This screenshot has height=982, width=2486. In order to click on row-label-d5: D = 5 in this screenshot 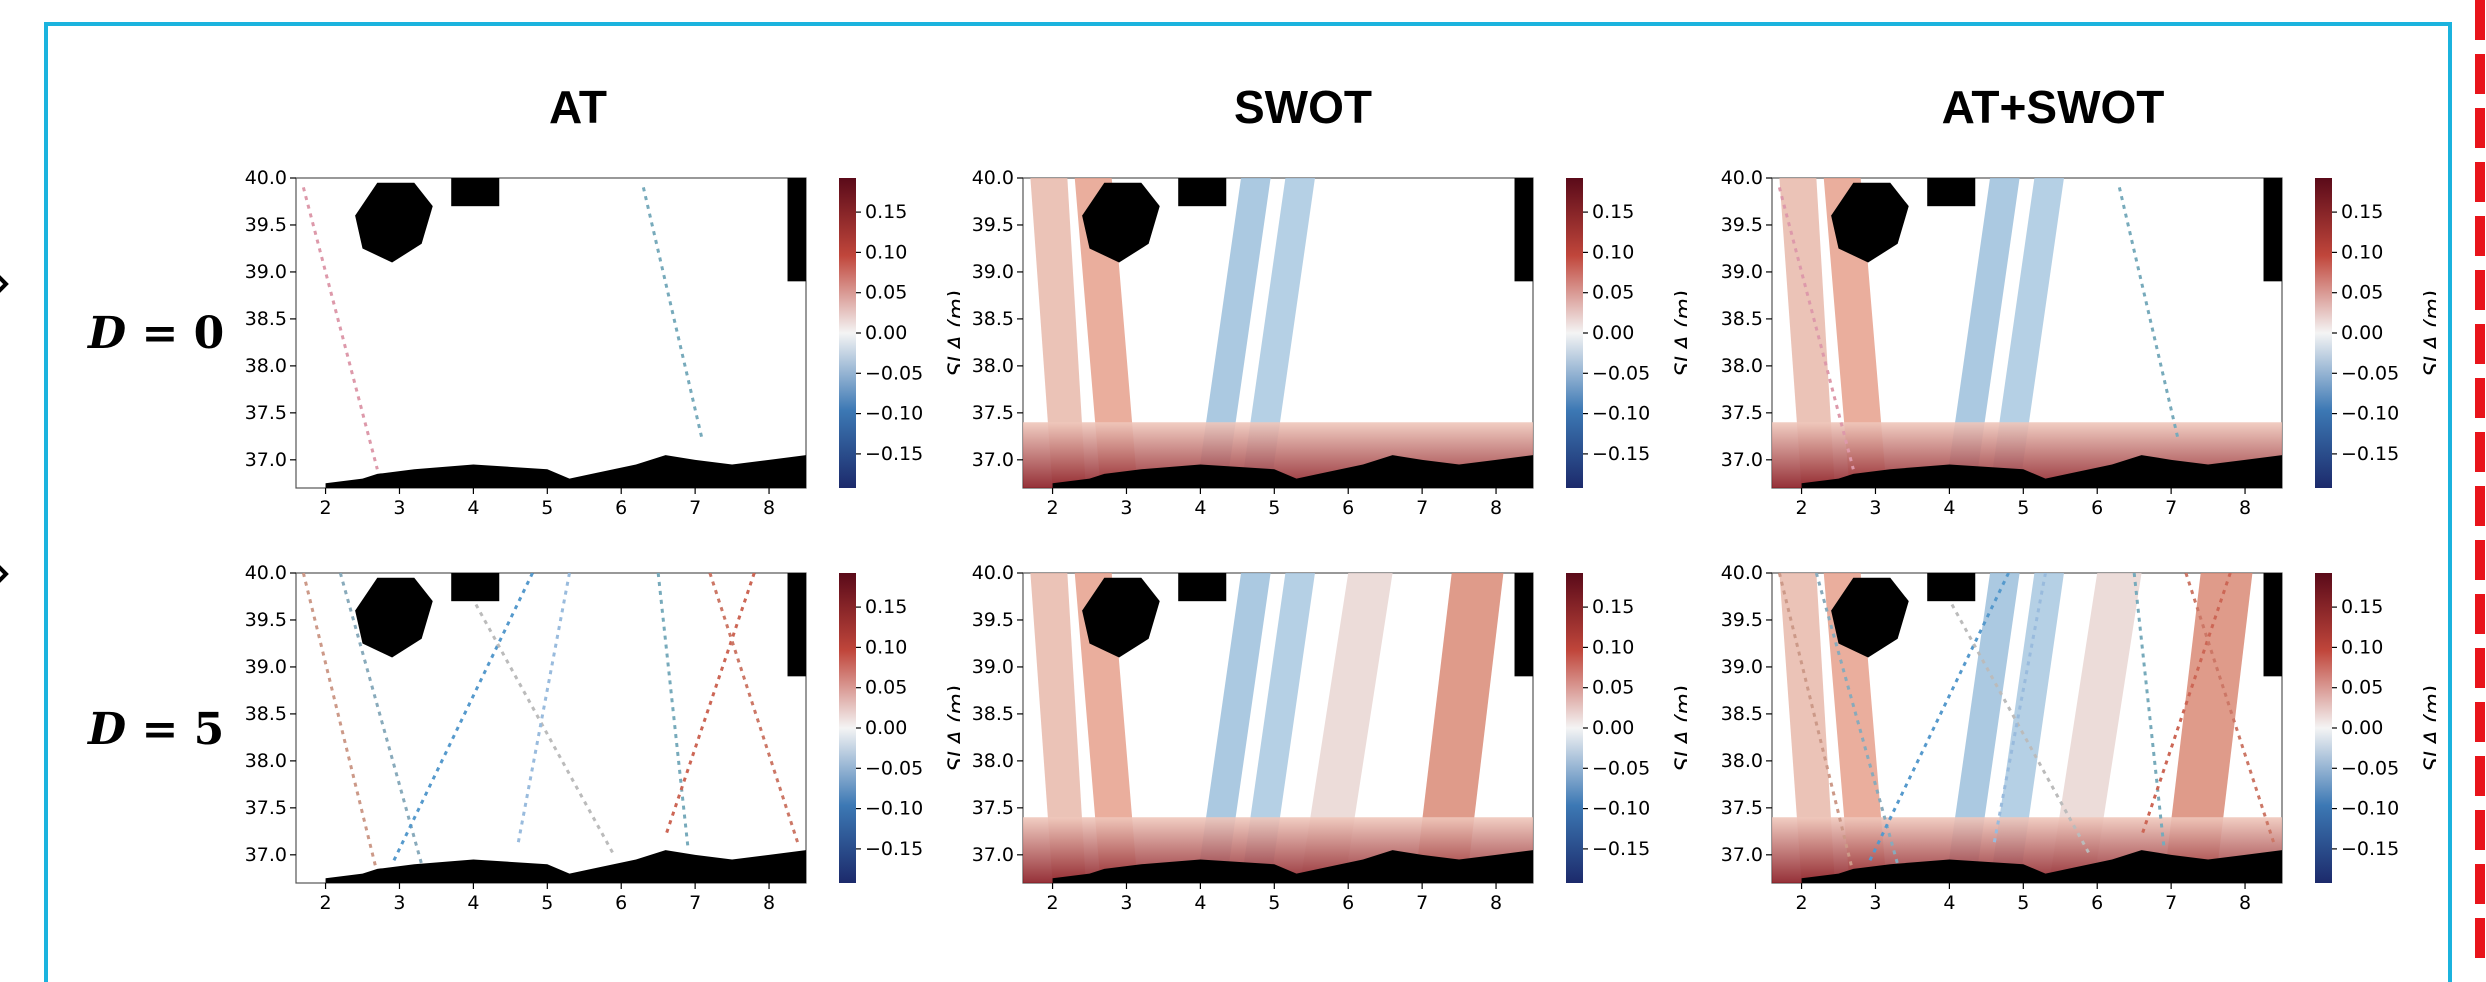, I will do `click(156, 729)`.